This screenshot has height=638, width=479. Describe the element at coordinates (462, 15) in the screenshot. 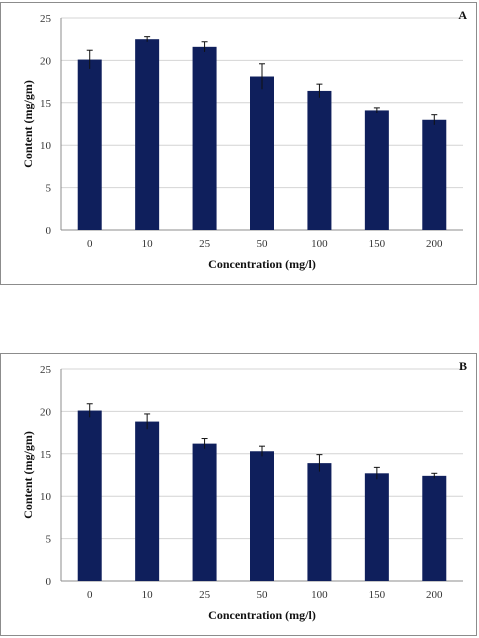

I see `panel-label-a: A` at that location.